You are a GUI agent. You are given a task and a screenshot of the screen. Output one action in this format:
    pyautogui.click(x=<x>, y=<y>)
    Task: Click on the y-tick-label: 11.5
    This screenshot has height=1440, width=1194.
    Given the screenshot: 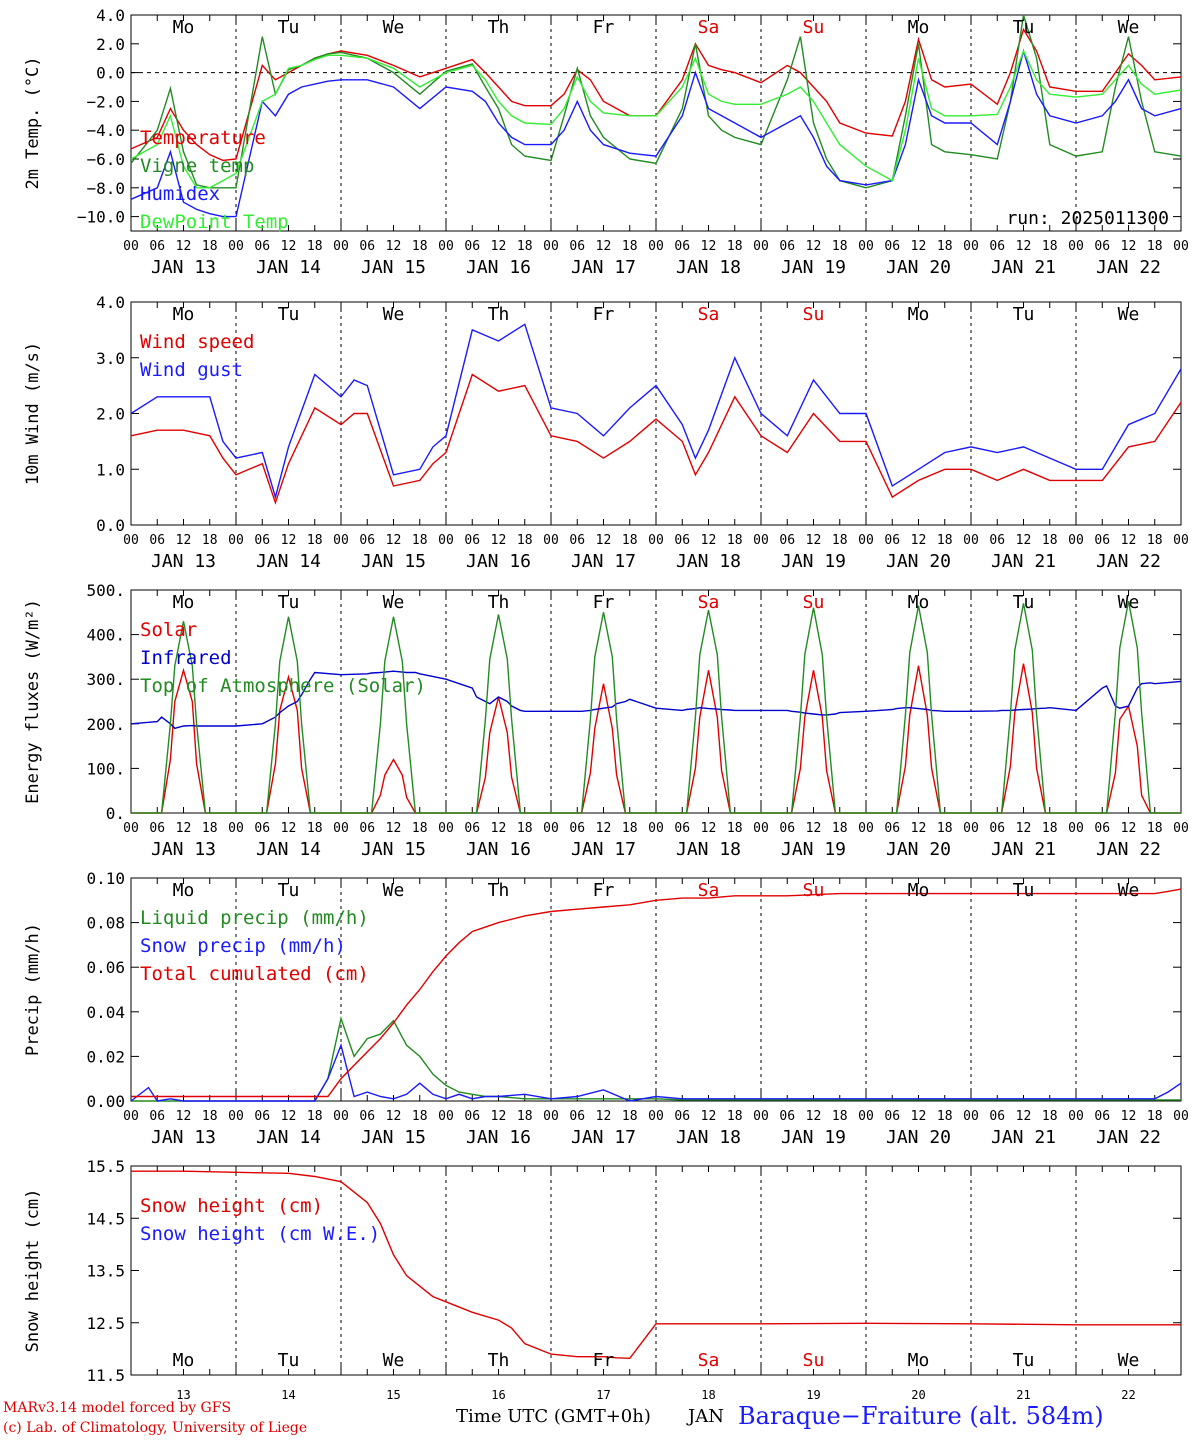 What is the action you would take?
    pyautogui.click(x=105, y=1375)
    